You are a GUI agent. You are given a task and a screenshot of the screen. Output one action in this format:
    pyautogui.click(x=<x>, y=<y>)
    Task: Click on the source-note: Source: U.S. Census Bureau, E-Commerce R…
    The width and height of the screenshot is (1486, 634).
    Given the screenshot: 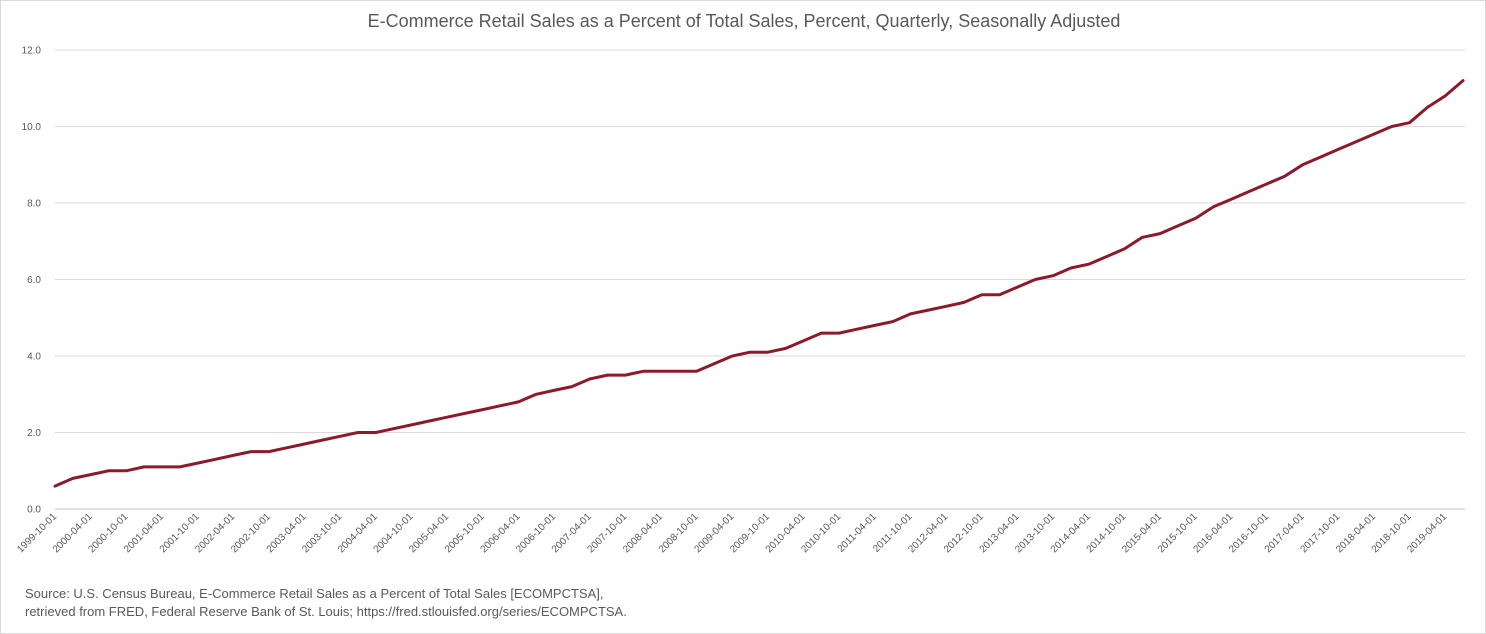 What is the action you would take?
    pyautogui.click(x=326, y=603)
    